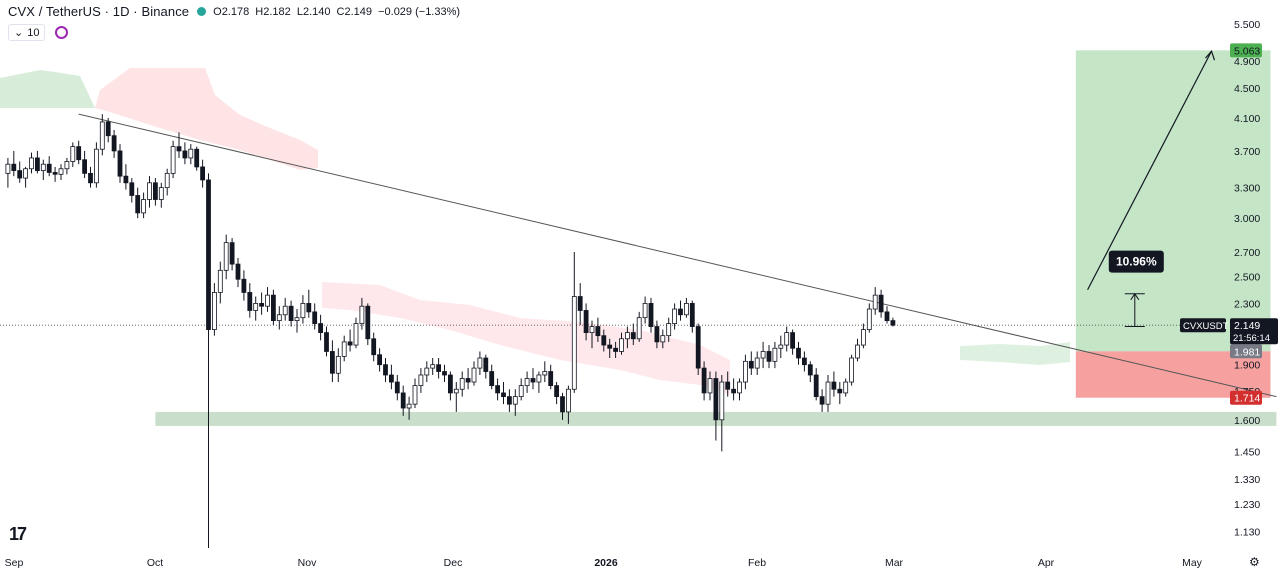 The width and height of the screenshot is (1280, 573). I want to click on chevron-down-icon: ⌄, so click(19, 33).